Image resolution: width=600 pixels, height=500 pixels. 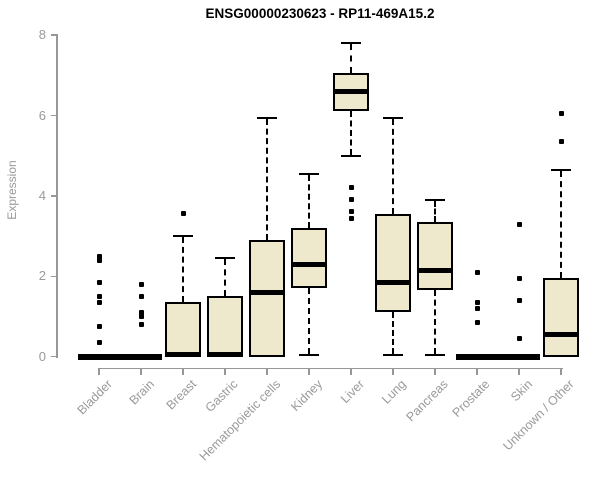 What do you see at coordinates (352, 392) in the screenshot?
I see `x-tick-label-liver: Liver` at bounding box center [352, 392].